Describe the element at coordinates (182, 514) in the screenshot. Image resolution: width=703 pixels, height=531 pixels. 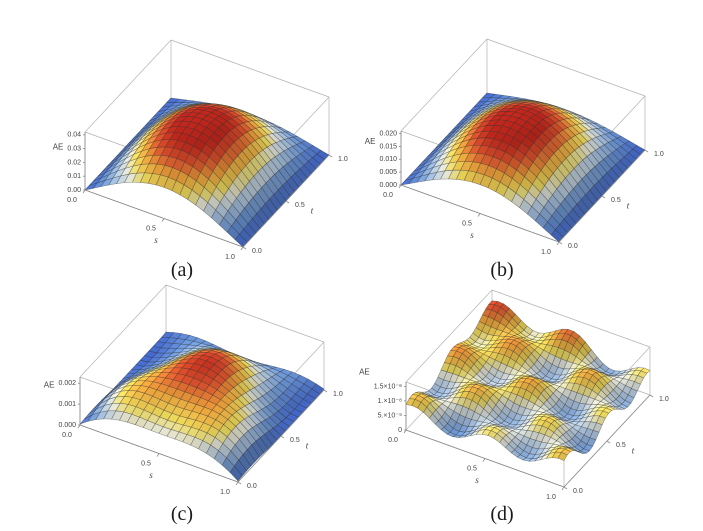
I see `panel-caption-c: (c)` at that location.